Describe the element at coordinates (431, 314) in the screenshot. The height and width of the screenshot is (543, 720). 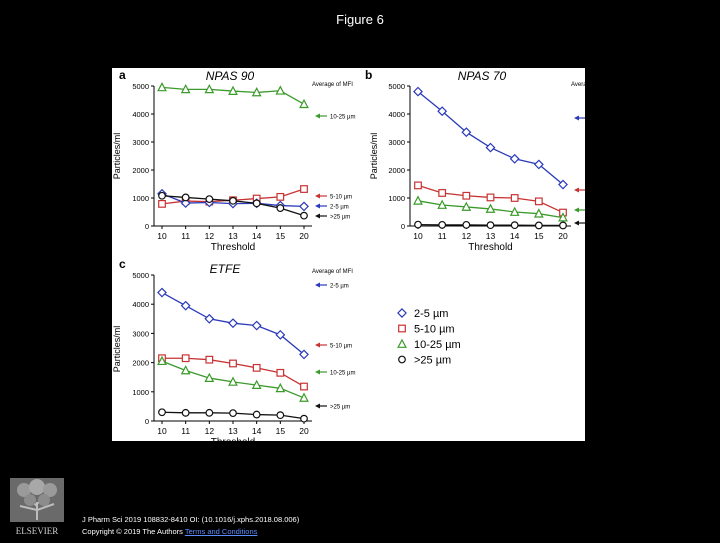
I see `shared-legend-label: 2-5 µm` at that location.